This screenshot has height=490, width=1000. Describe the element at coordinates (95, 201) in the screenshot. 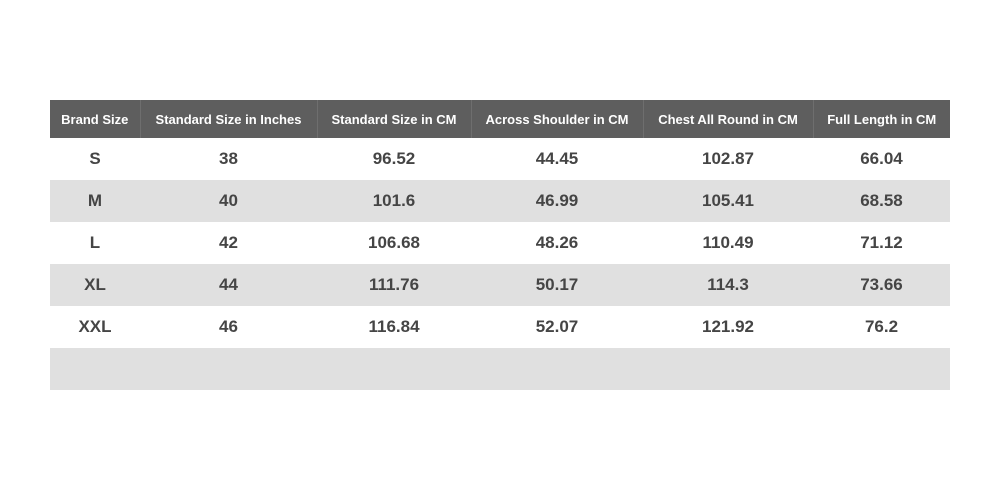

I see `table-cell: M` at that location.